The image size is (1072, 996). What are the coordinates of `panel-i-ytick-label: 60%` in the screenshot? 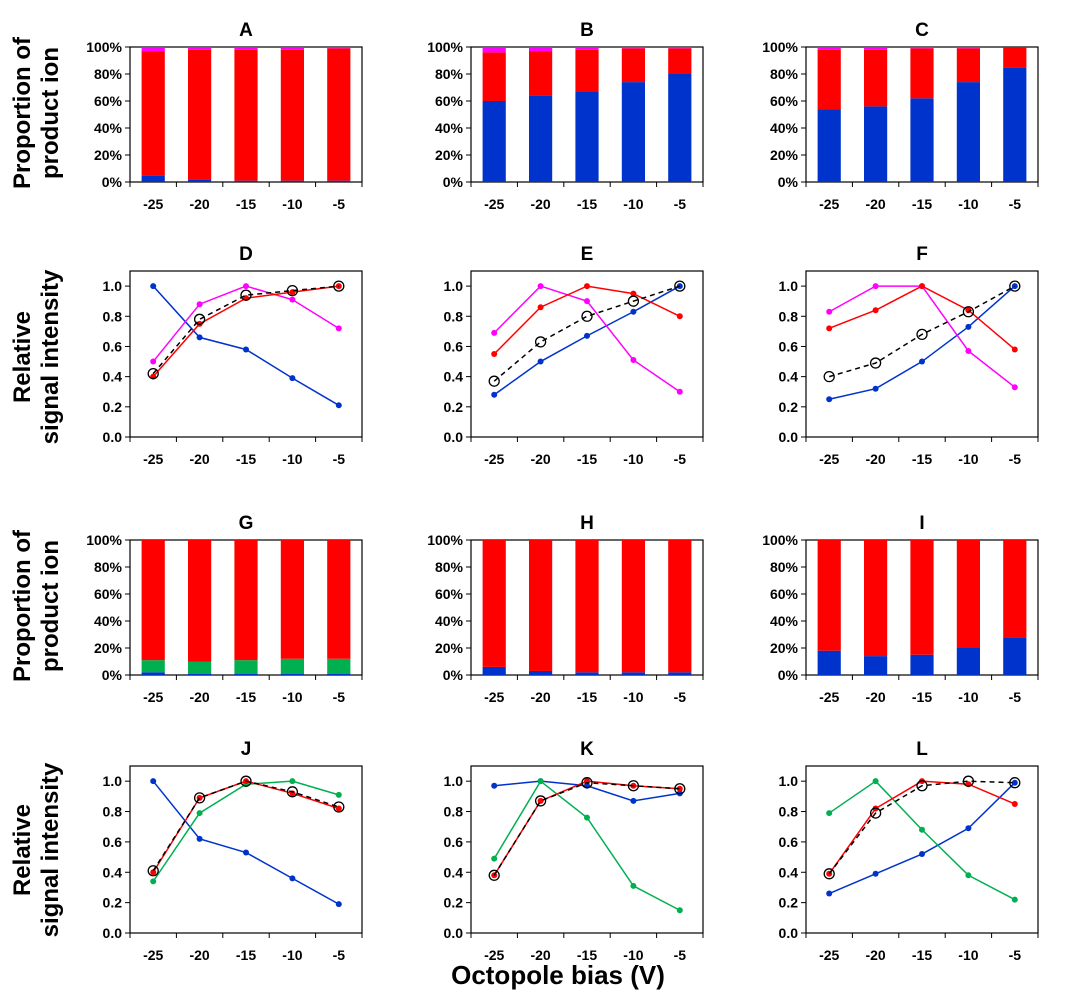 It's located at (784, 594).